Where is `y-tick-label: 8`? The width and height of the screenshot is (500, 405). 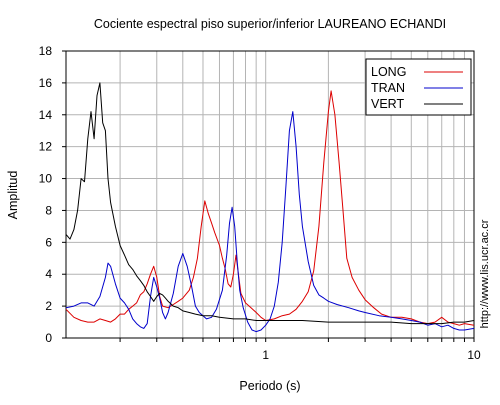
y-tick-label: 8 is located at coordinates (48, 210).